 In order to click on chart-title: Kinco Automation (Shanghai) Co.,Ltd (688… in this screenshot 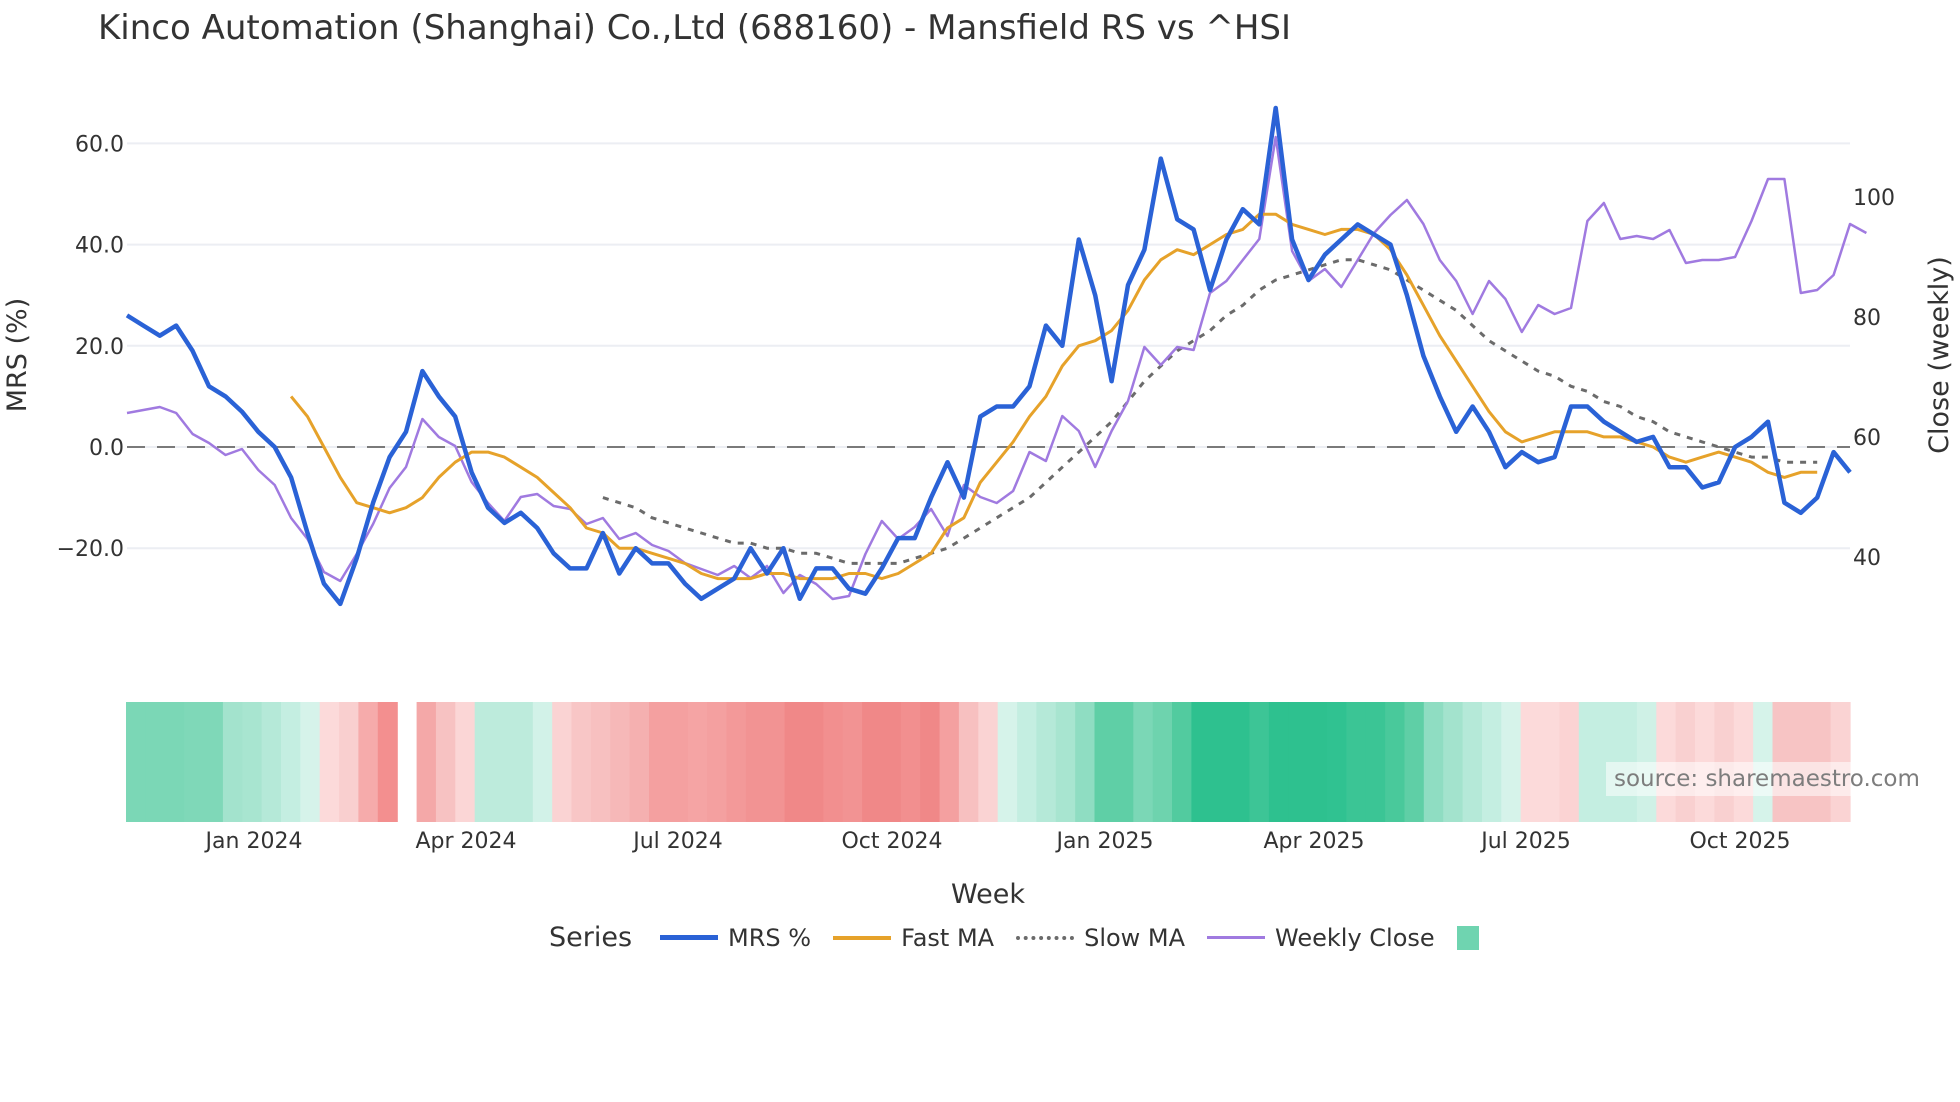, I will do `click(695, 28)`.